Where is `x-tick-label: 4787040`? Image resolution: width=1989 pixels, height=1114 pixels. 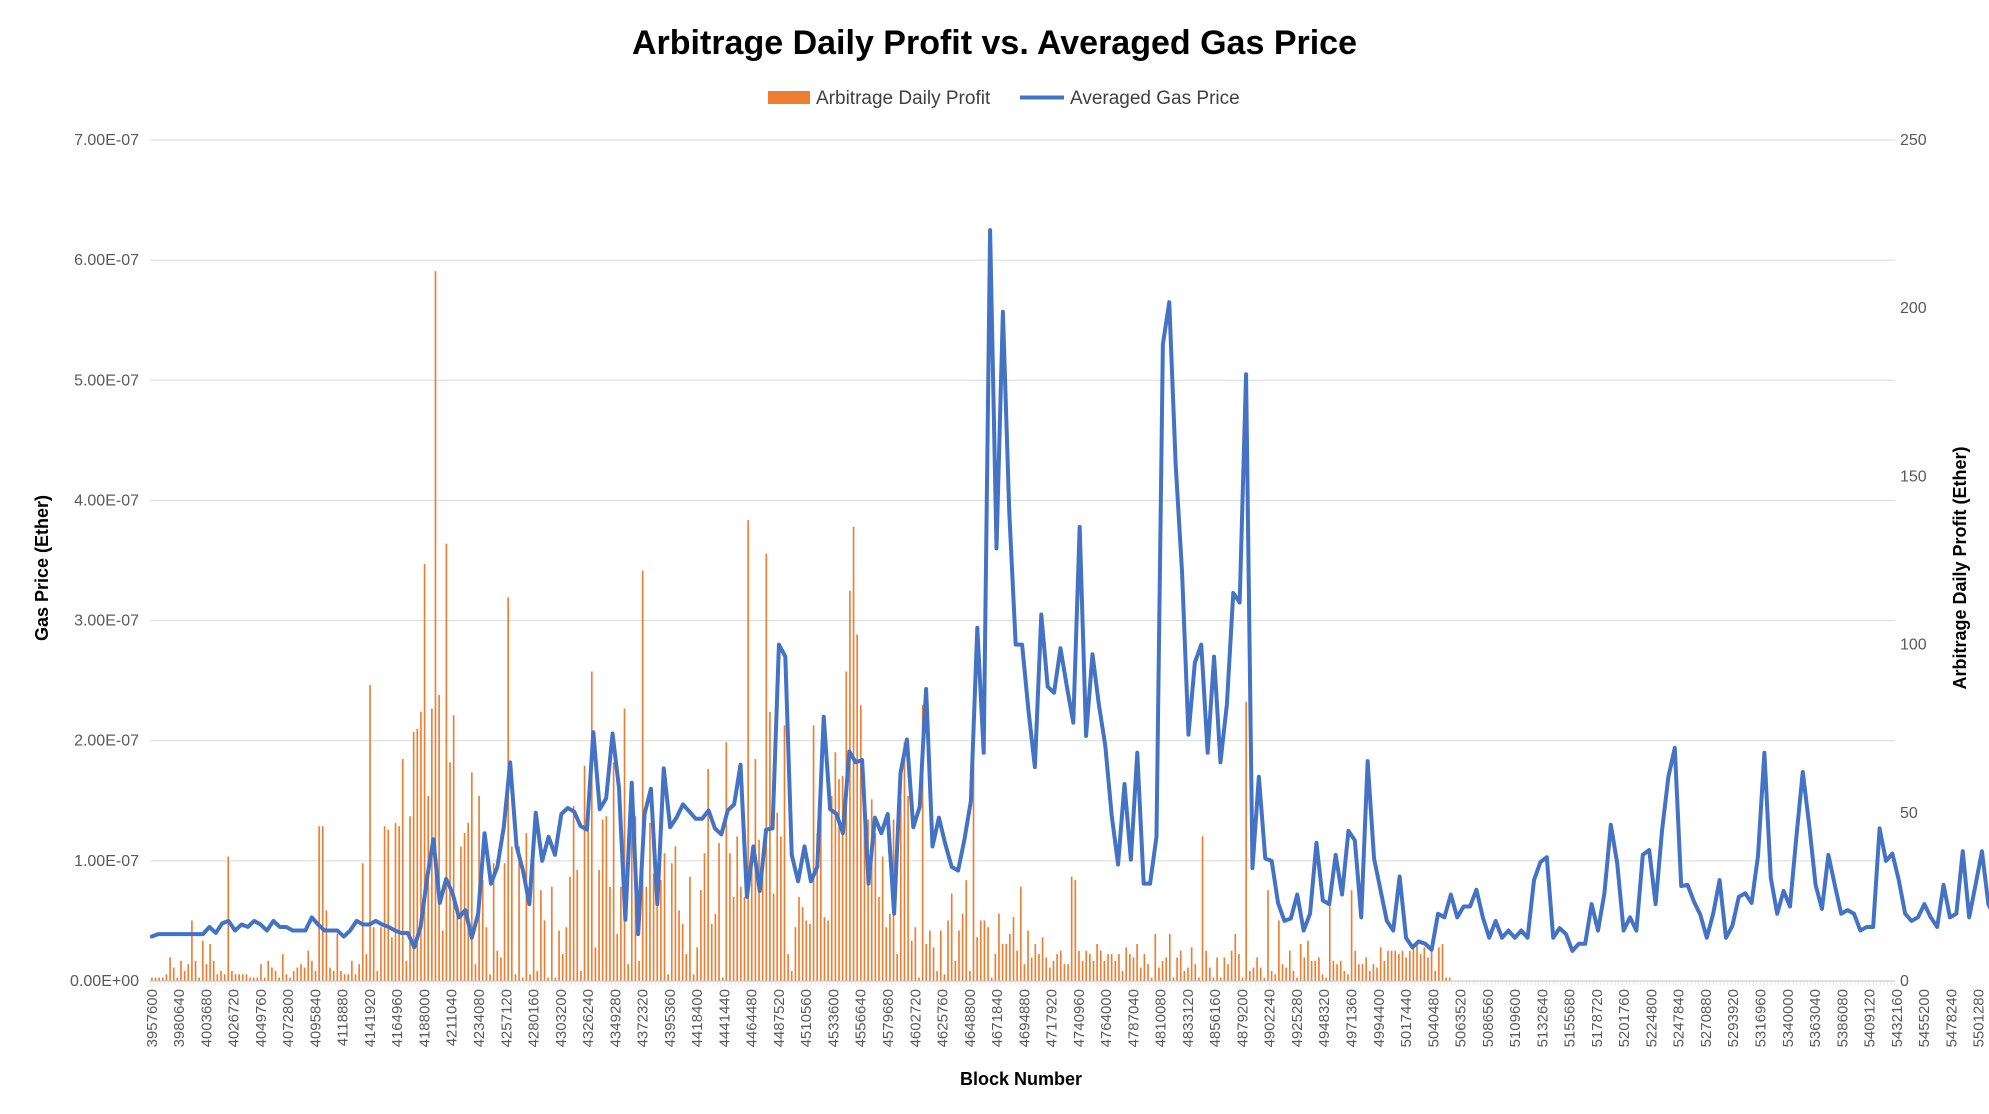 x-tick-label: 4787040 is located at coordinates (1133, 1018).